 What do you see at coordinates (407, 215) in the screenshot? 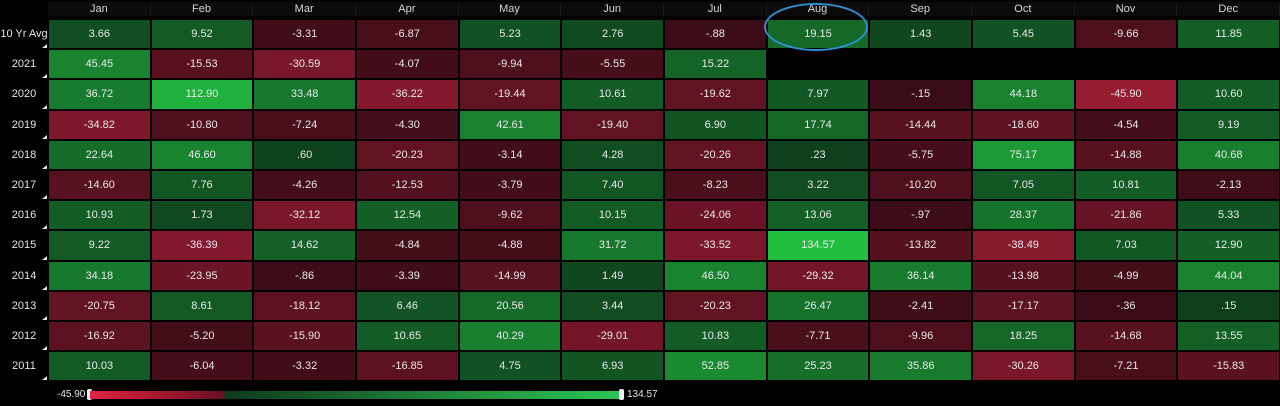
I see `heatmap-cell: 12.54` at bounding box center [407, 215].